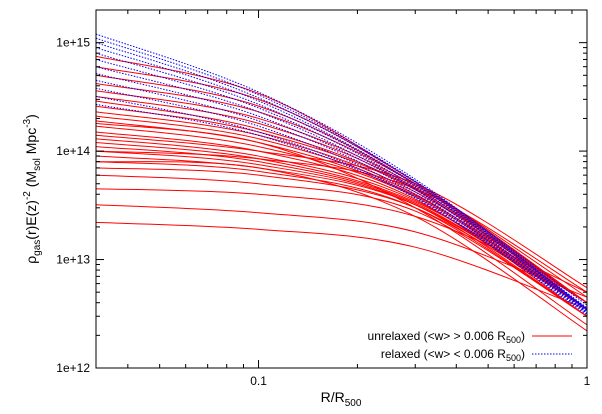 The height and width of the screenshot is (414, 602). I want to click on y-tick-label: 1e+15, so click(73, 43).